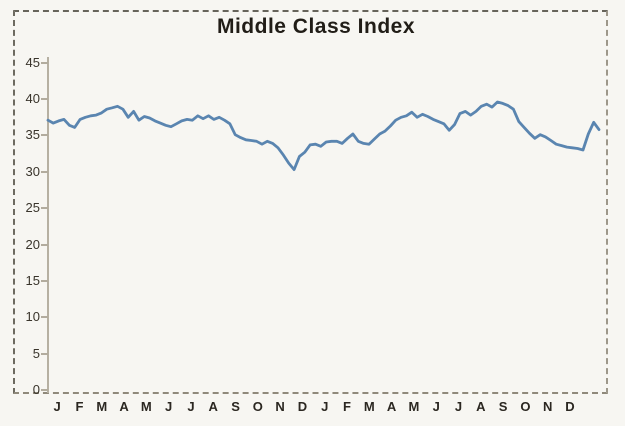 This screenshot has width=625, height=426. I want to click on y-tick-label: 5, so click(36, 353).